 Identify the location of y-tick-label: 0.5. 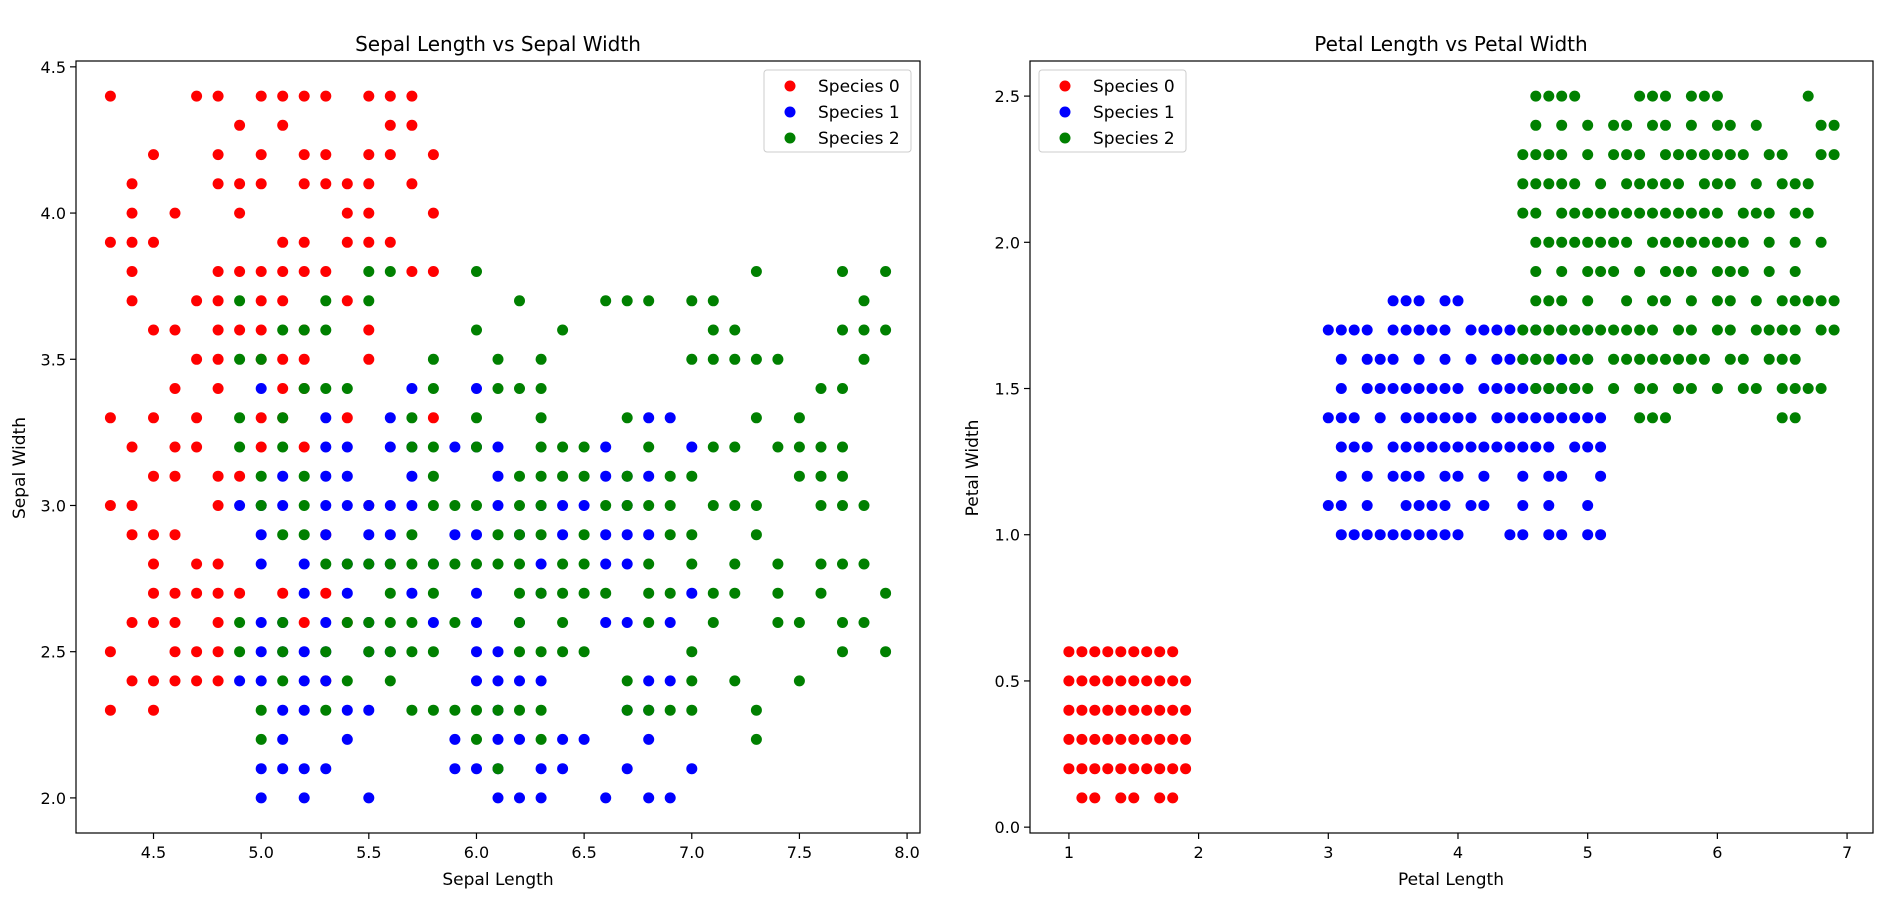
(1007, 681).